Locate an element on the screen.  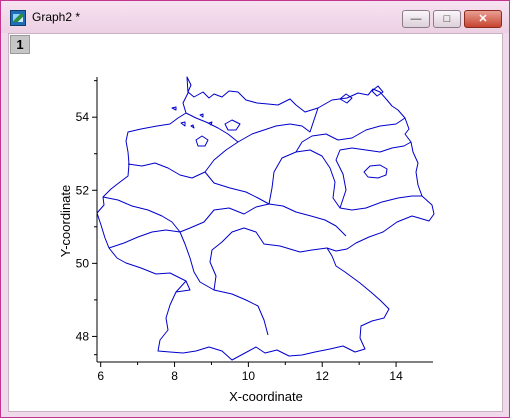
y-axis-title: Y-coordinate is located at coordinates (65, 221).